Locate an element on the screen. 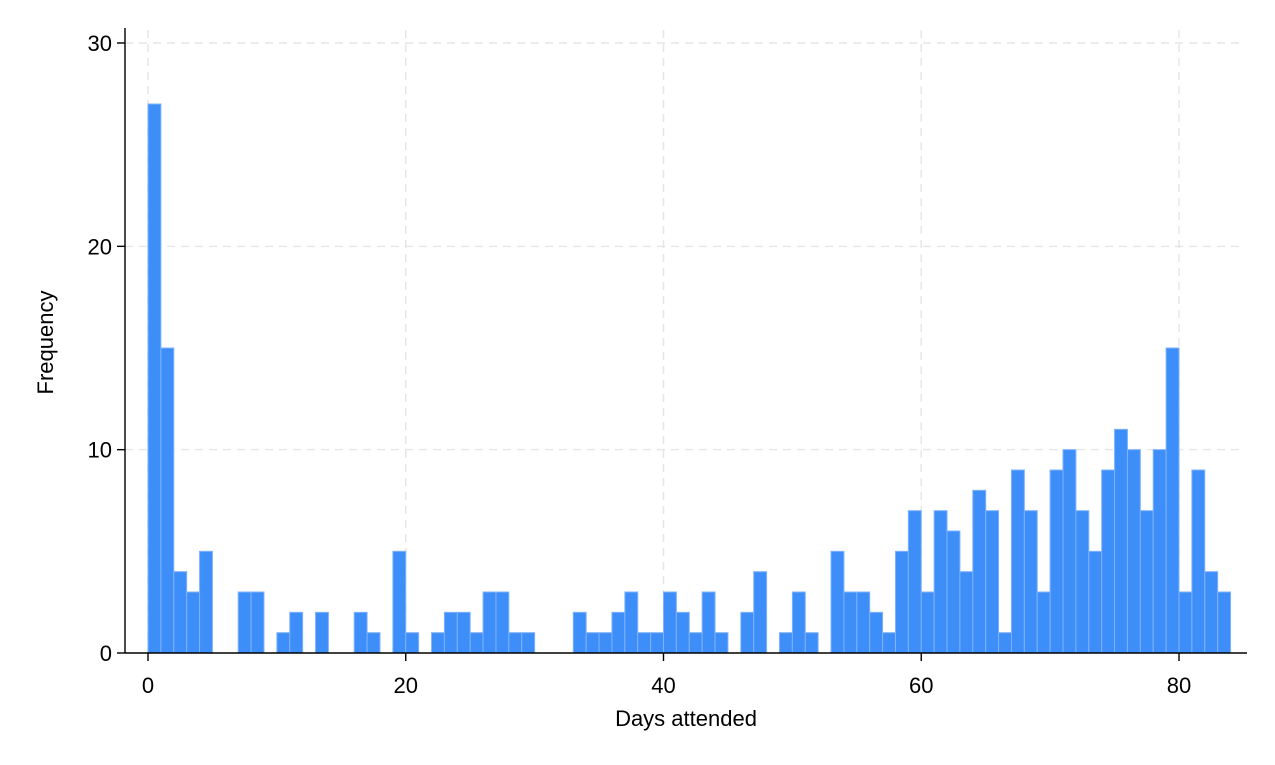  x-axis-title: Days attended is located at coordinates (686, 718).